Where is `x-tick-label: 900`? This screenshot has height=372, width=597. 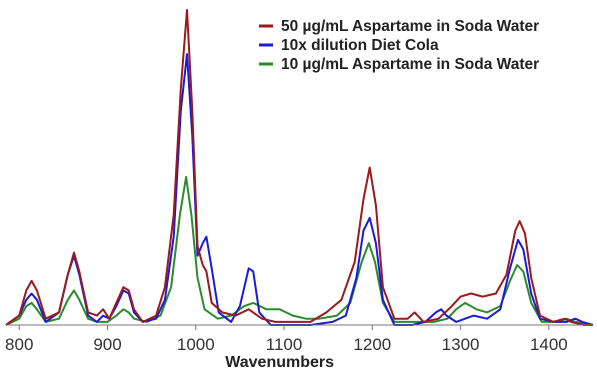
x-tick-label: 900 is located at coordinates (107, 344).